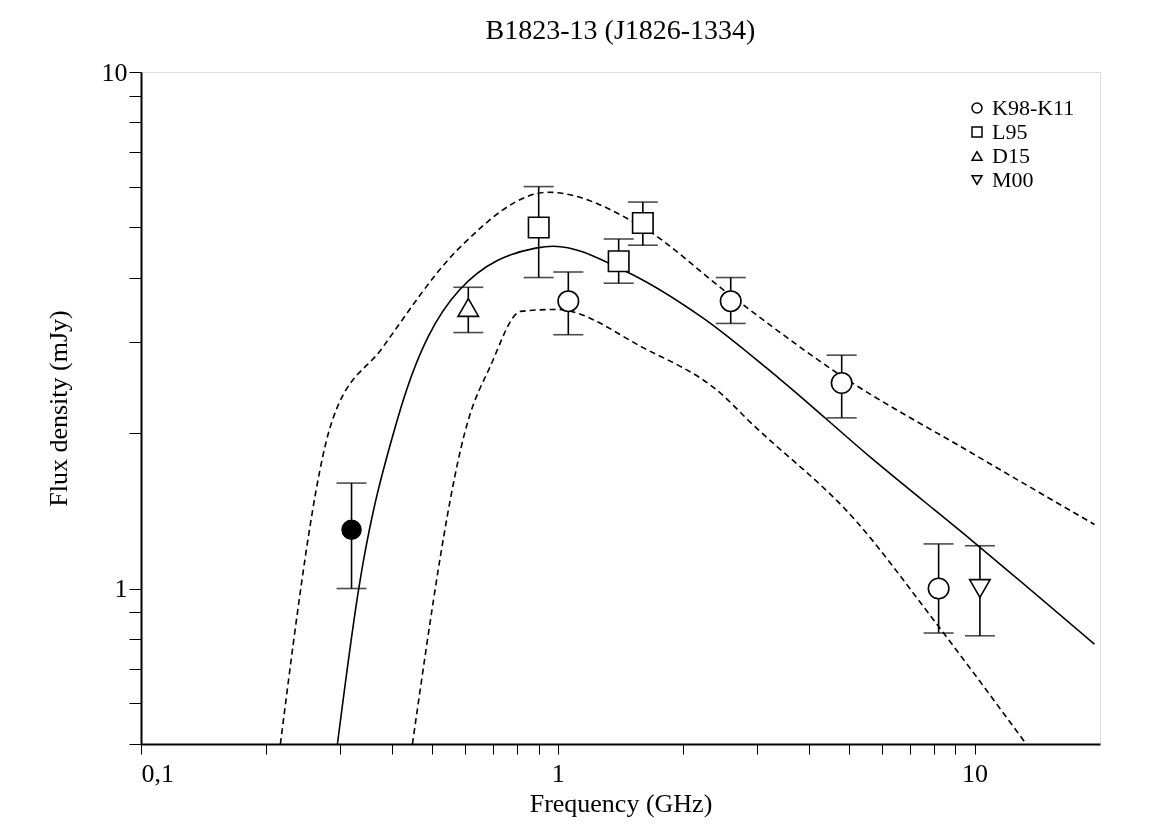 Image resolution: width=1155 pixels, height=840 pixels. I want to click on legend-label: L95, so click(1010, 131).